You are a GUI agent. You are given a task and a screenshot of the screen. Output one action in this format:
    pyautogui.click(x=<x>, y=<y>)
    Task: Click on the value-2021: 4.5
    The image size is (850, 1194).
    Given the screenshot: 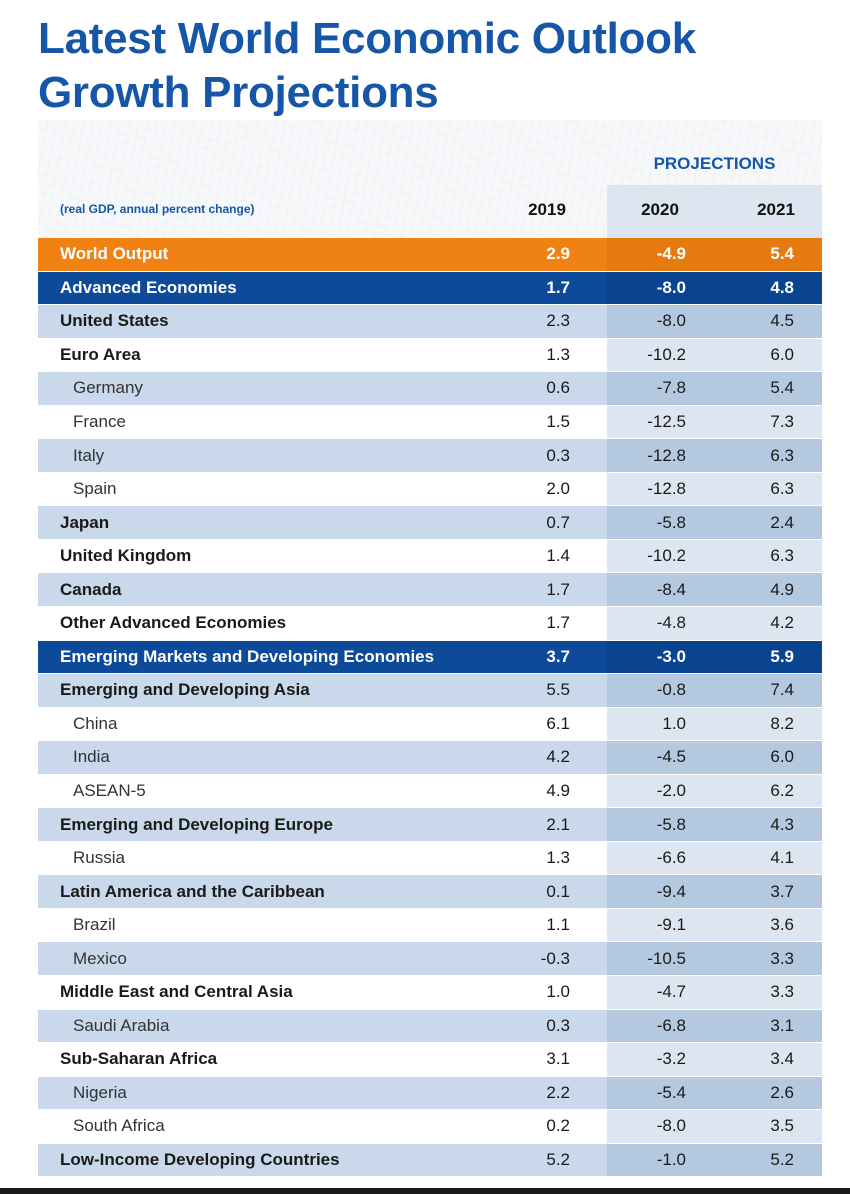 What is the action you would take?
    pyautogui.click(x=782, y=321)
    